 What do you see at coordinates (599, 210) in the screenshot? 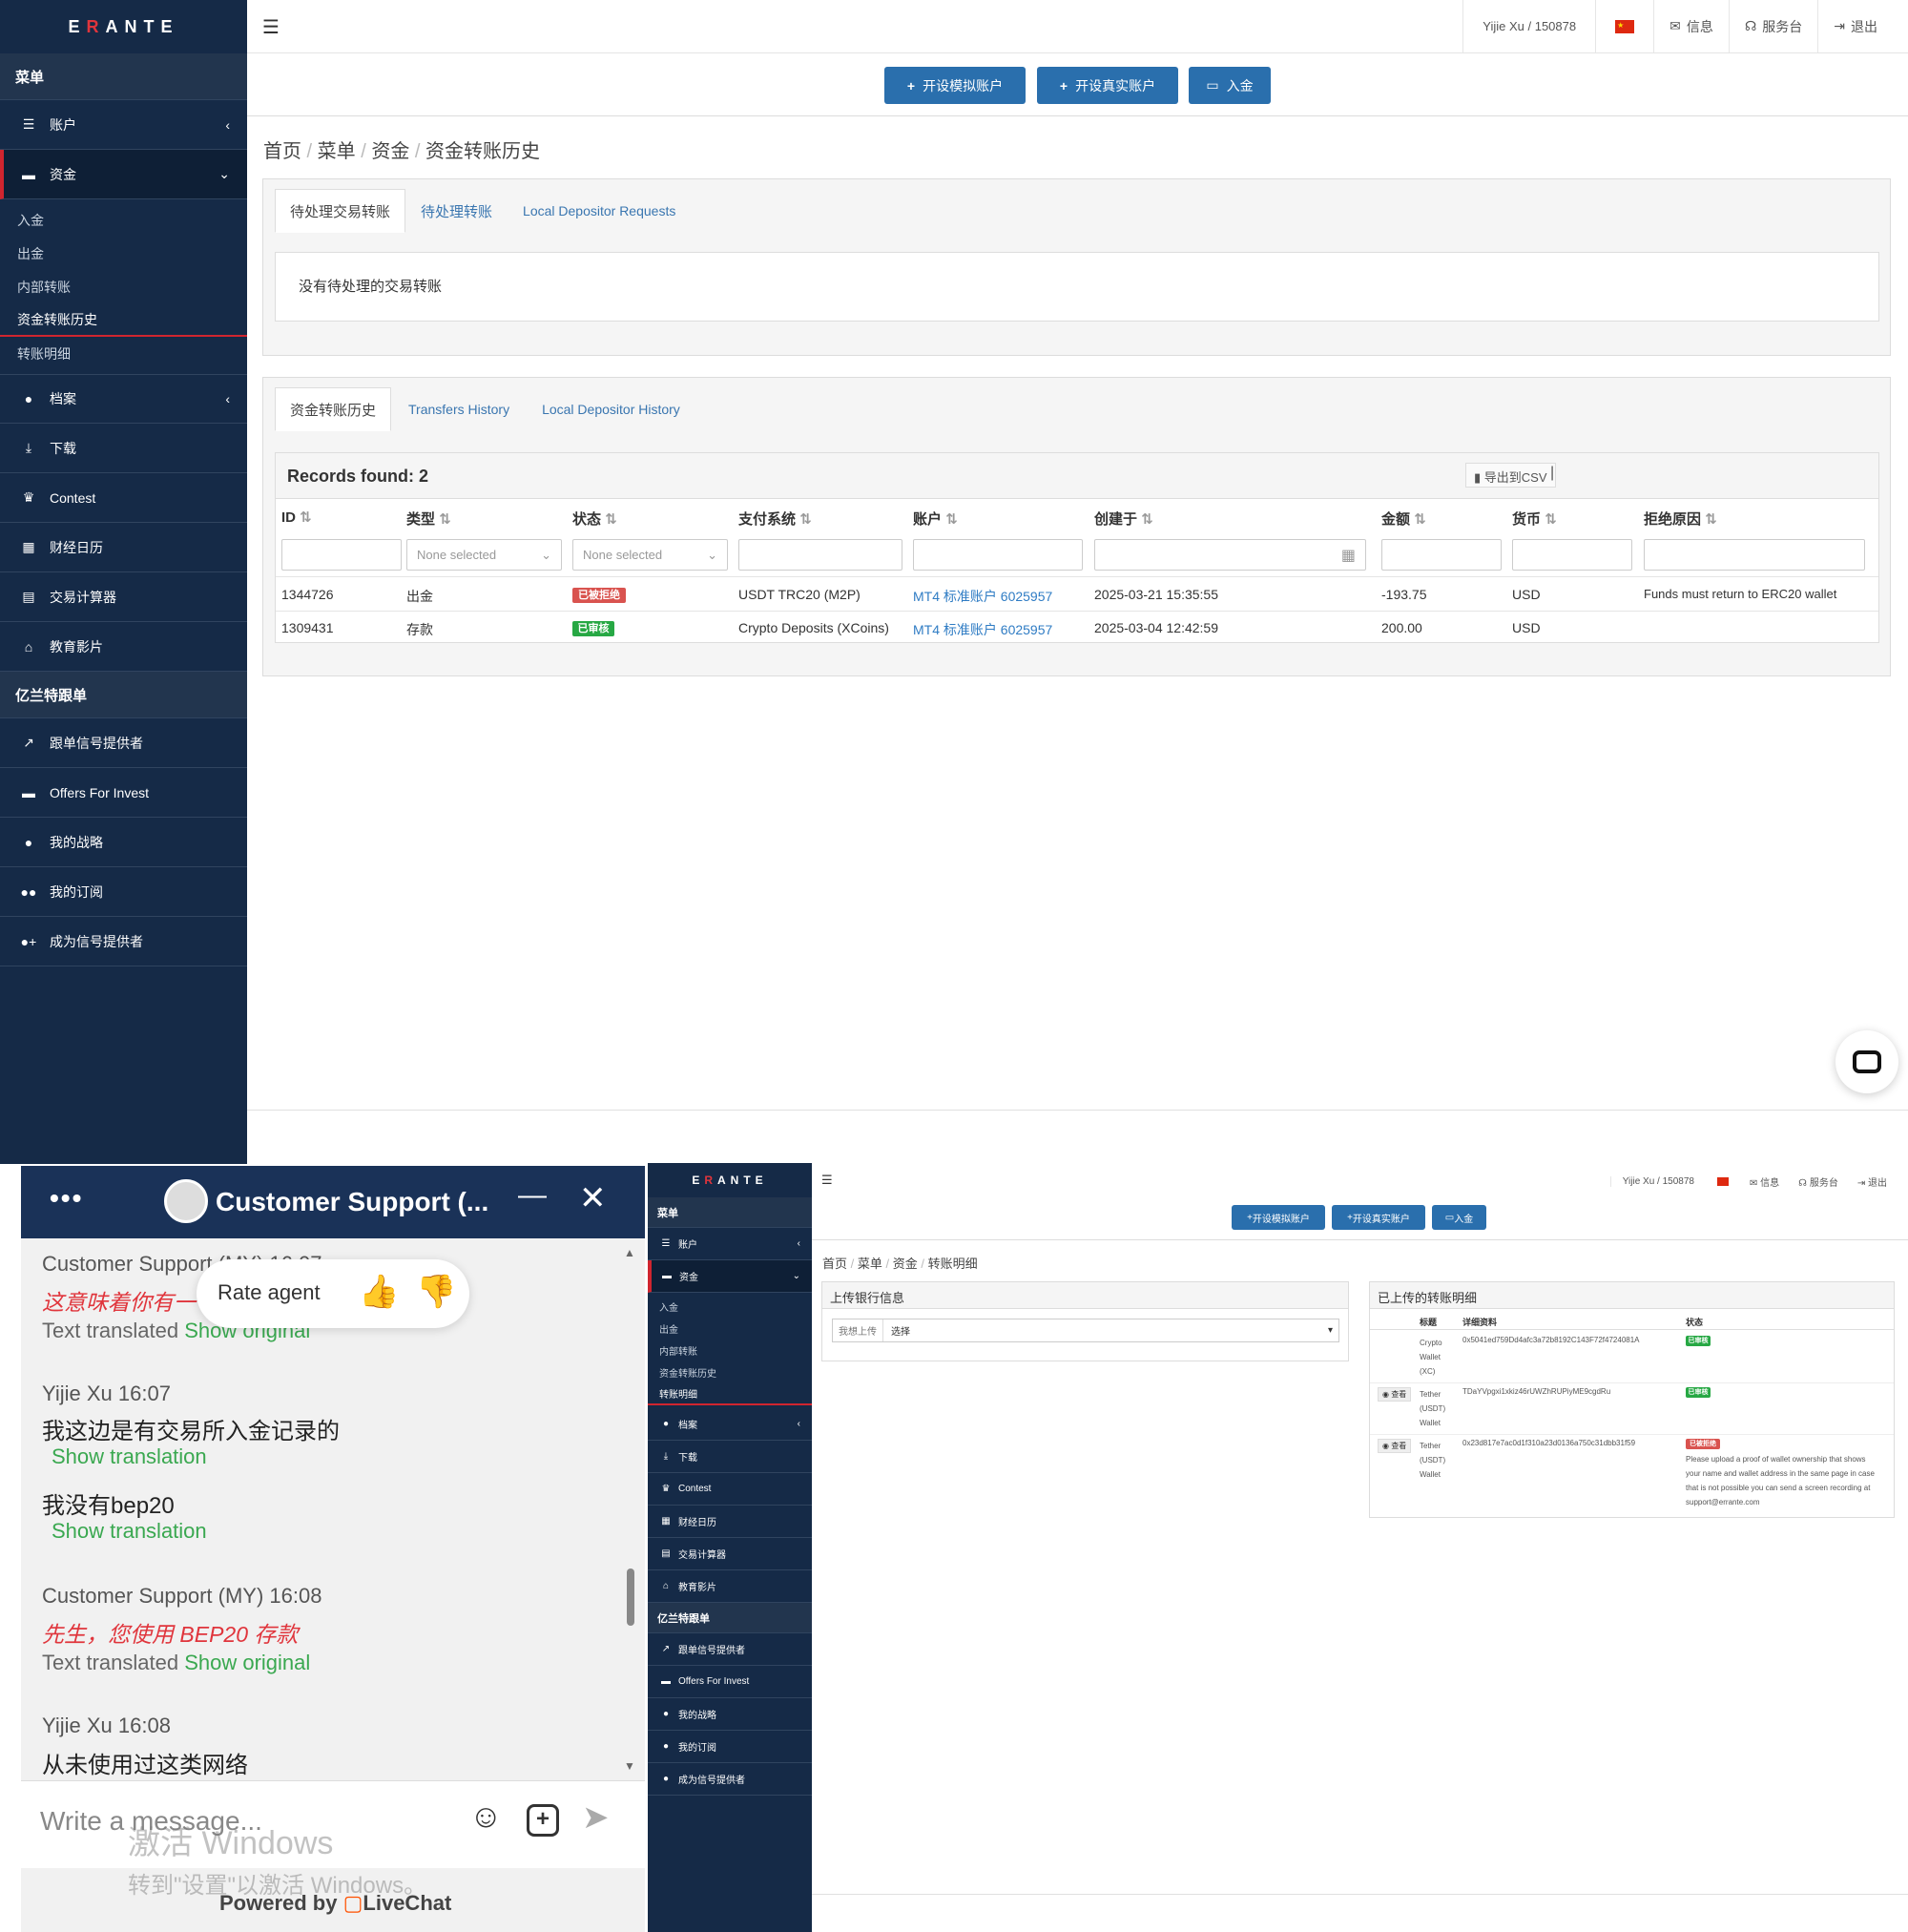
I see `tab-local-depositor-requests: Local Depositor Requests` at bounding box center [599, 210].